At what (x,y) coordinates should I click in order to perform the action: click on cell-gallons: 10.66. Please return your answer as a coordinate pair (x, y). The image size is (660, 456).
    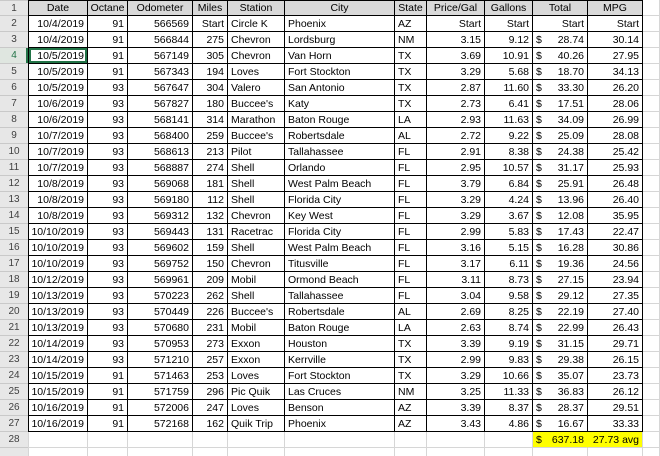
    Looking at the image, I should click on (509, 376).